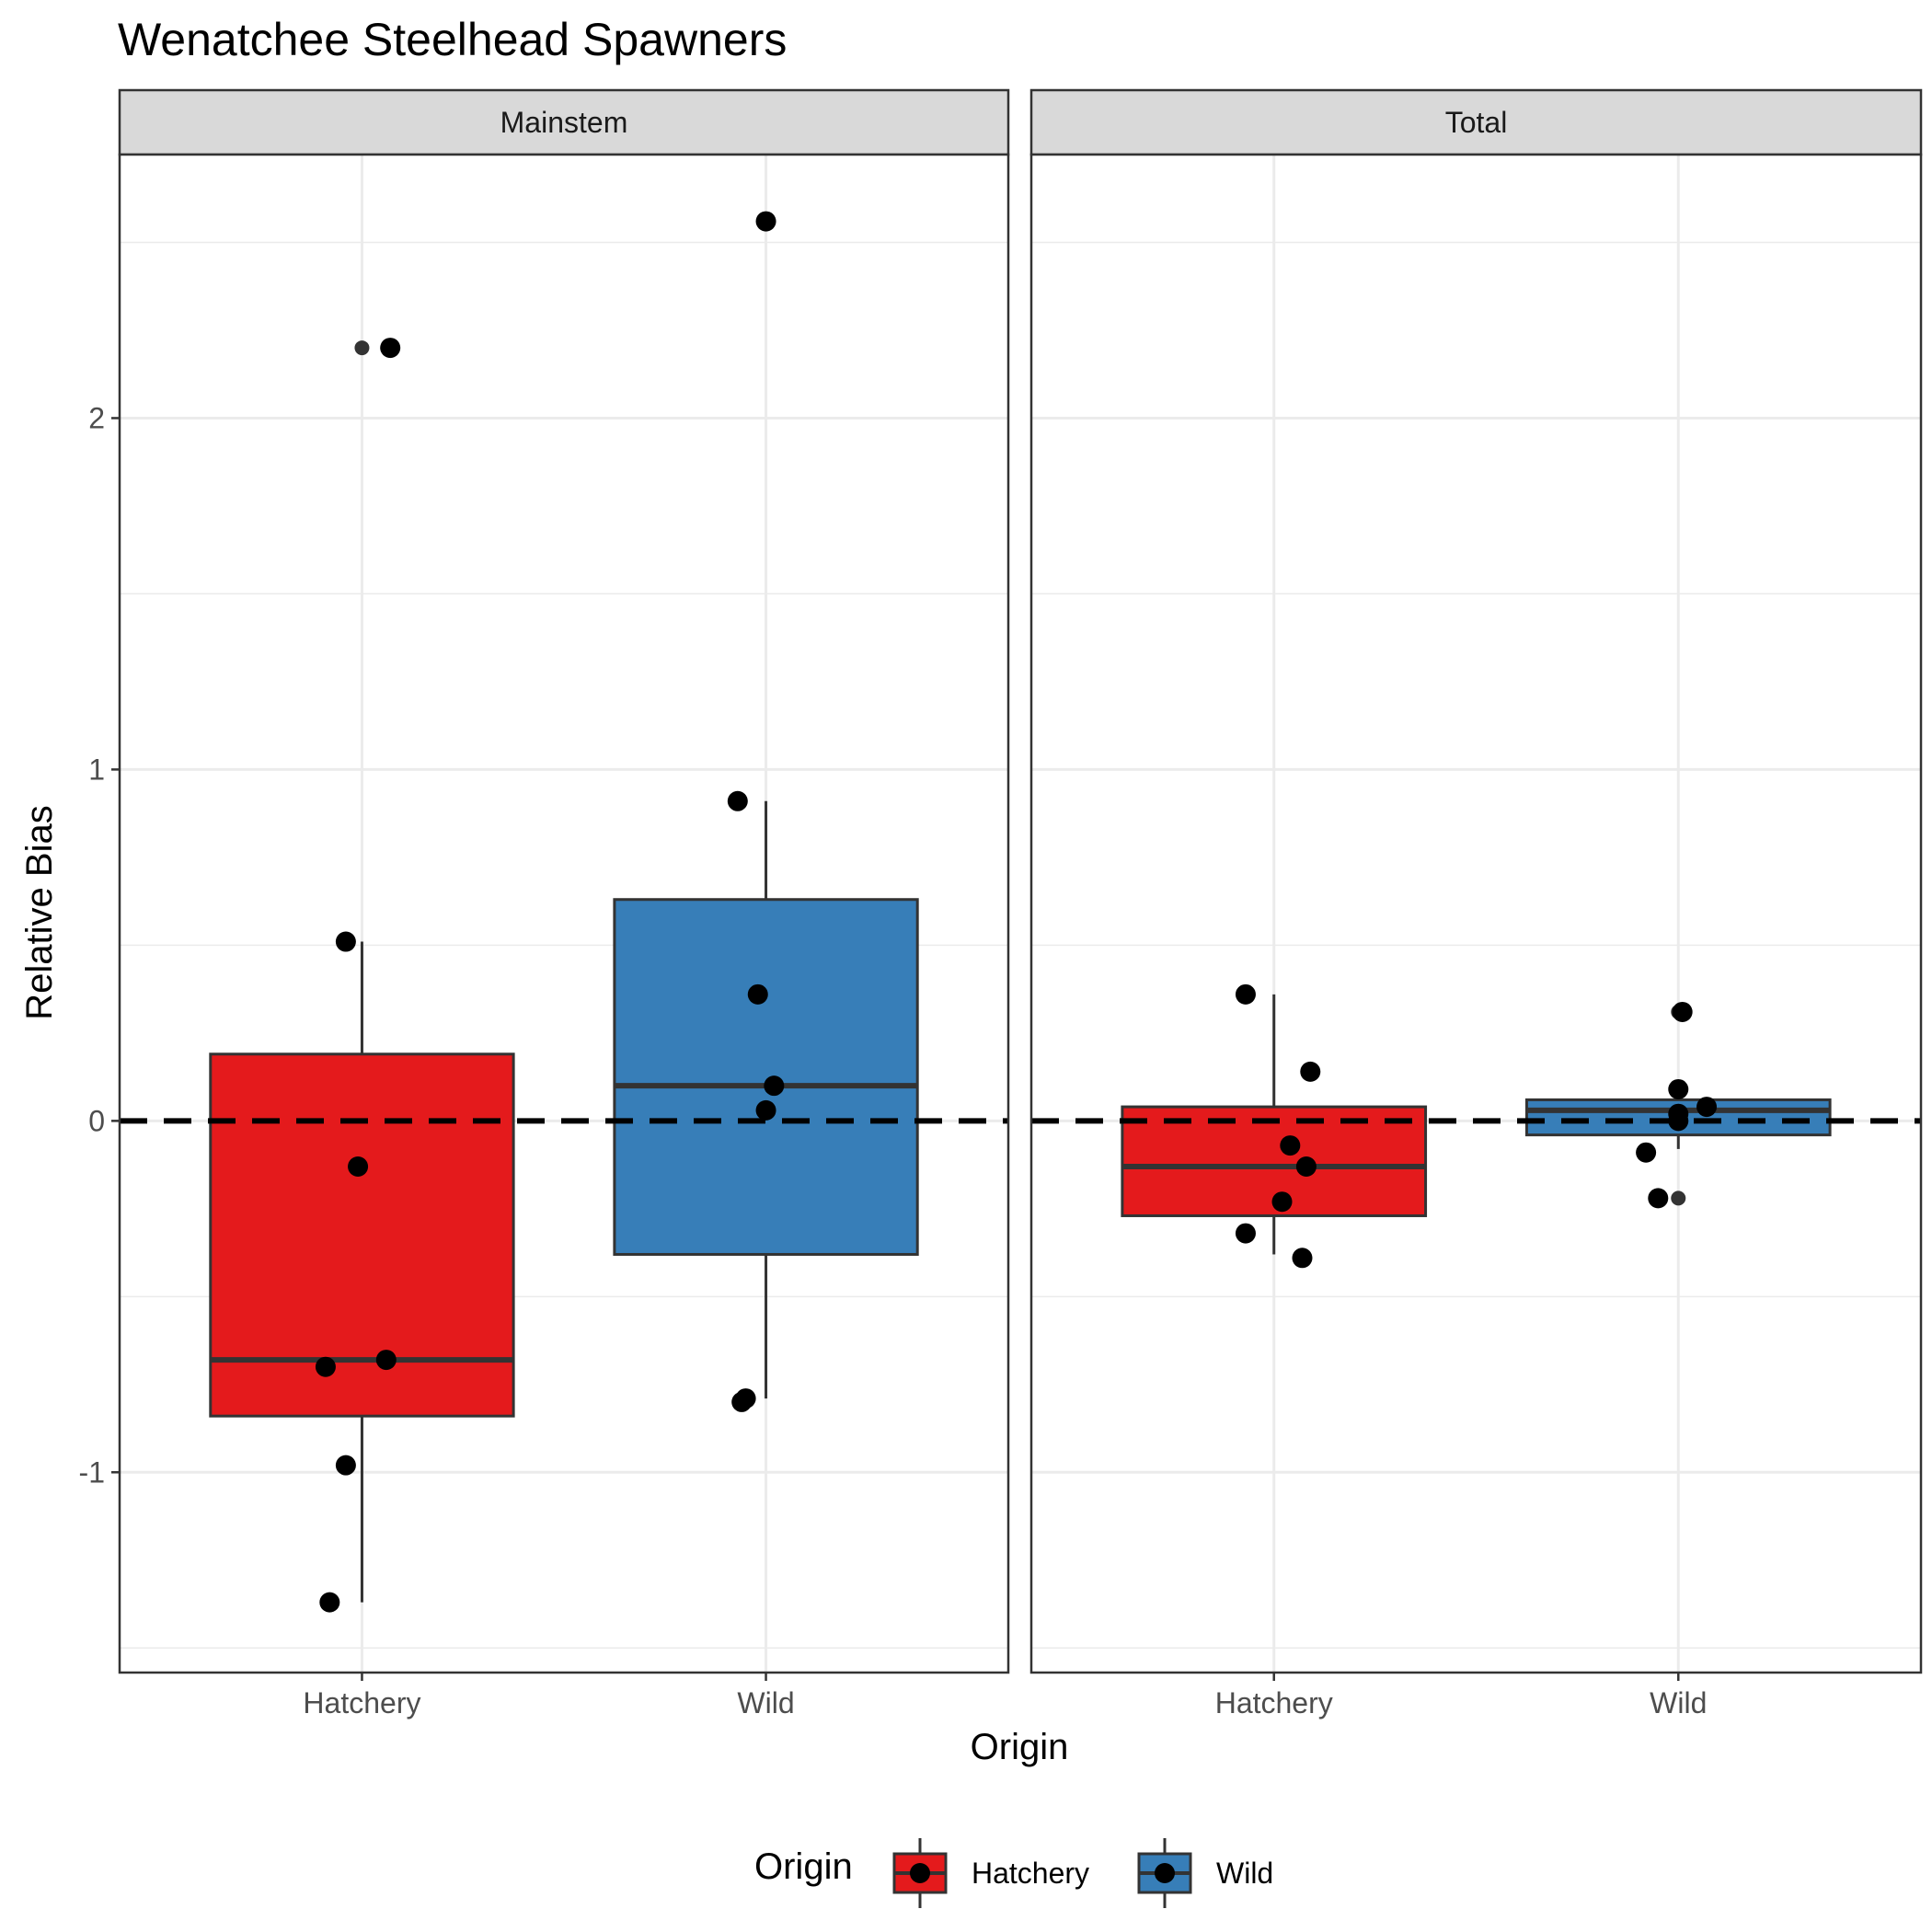 The height and width of the screenshot is (1932, 1932). I want to click on legend-key-hatchery: Hatchery, so click(991, 1873).